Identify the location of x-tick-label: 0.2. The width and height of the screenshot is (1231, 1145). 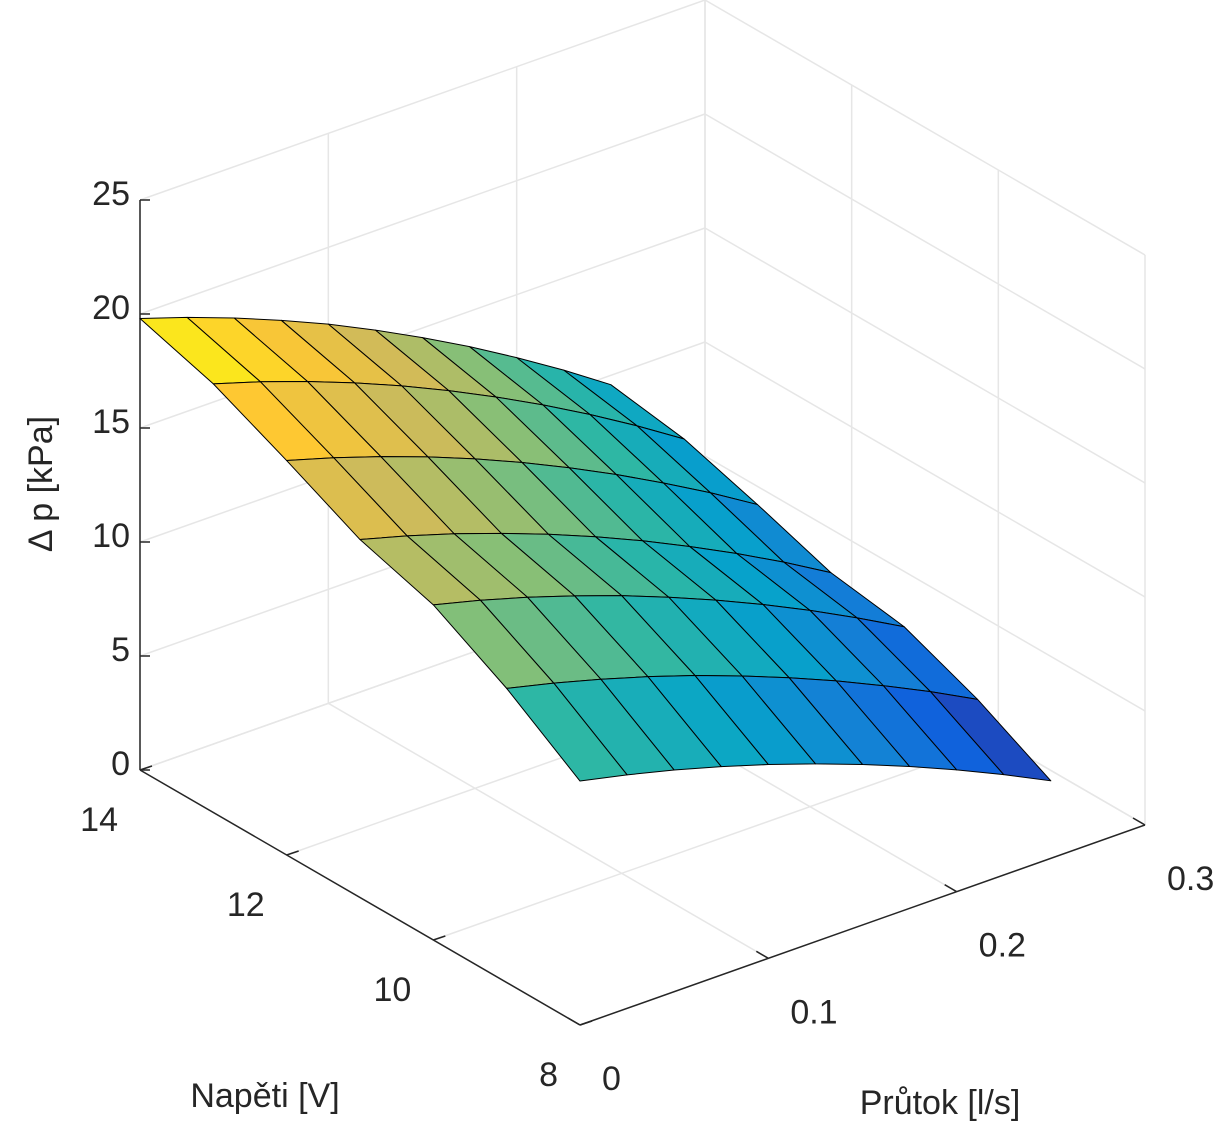
(1002, 946).